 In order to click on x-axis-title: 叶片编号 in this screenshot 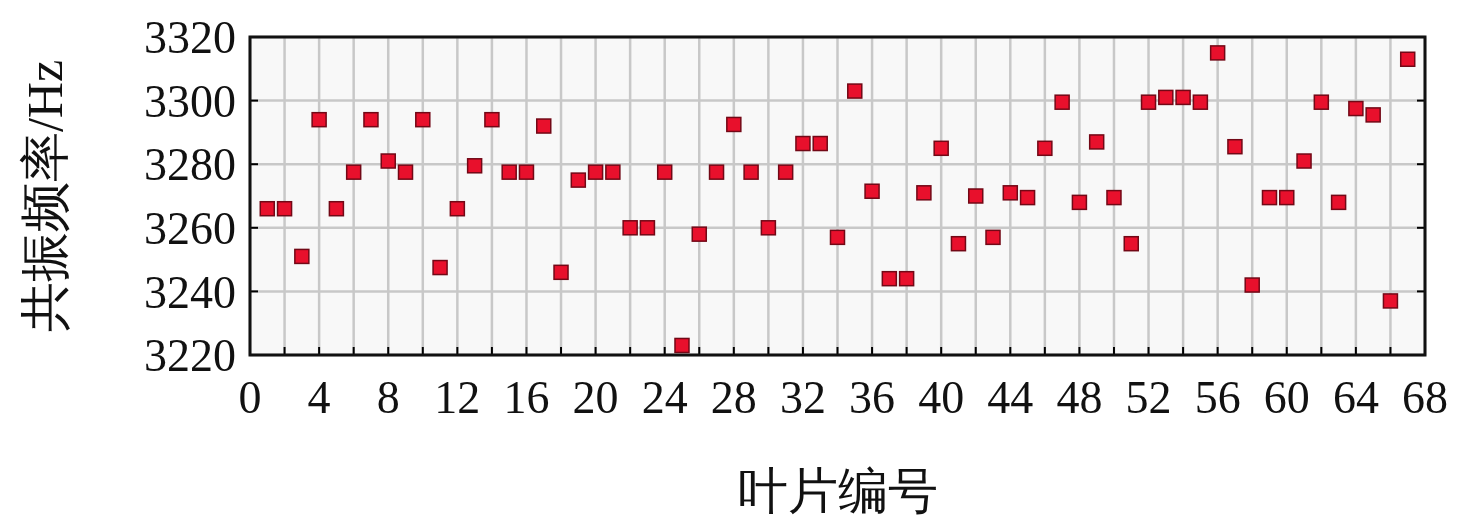, I will do `click(837, 491)`.